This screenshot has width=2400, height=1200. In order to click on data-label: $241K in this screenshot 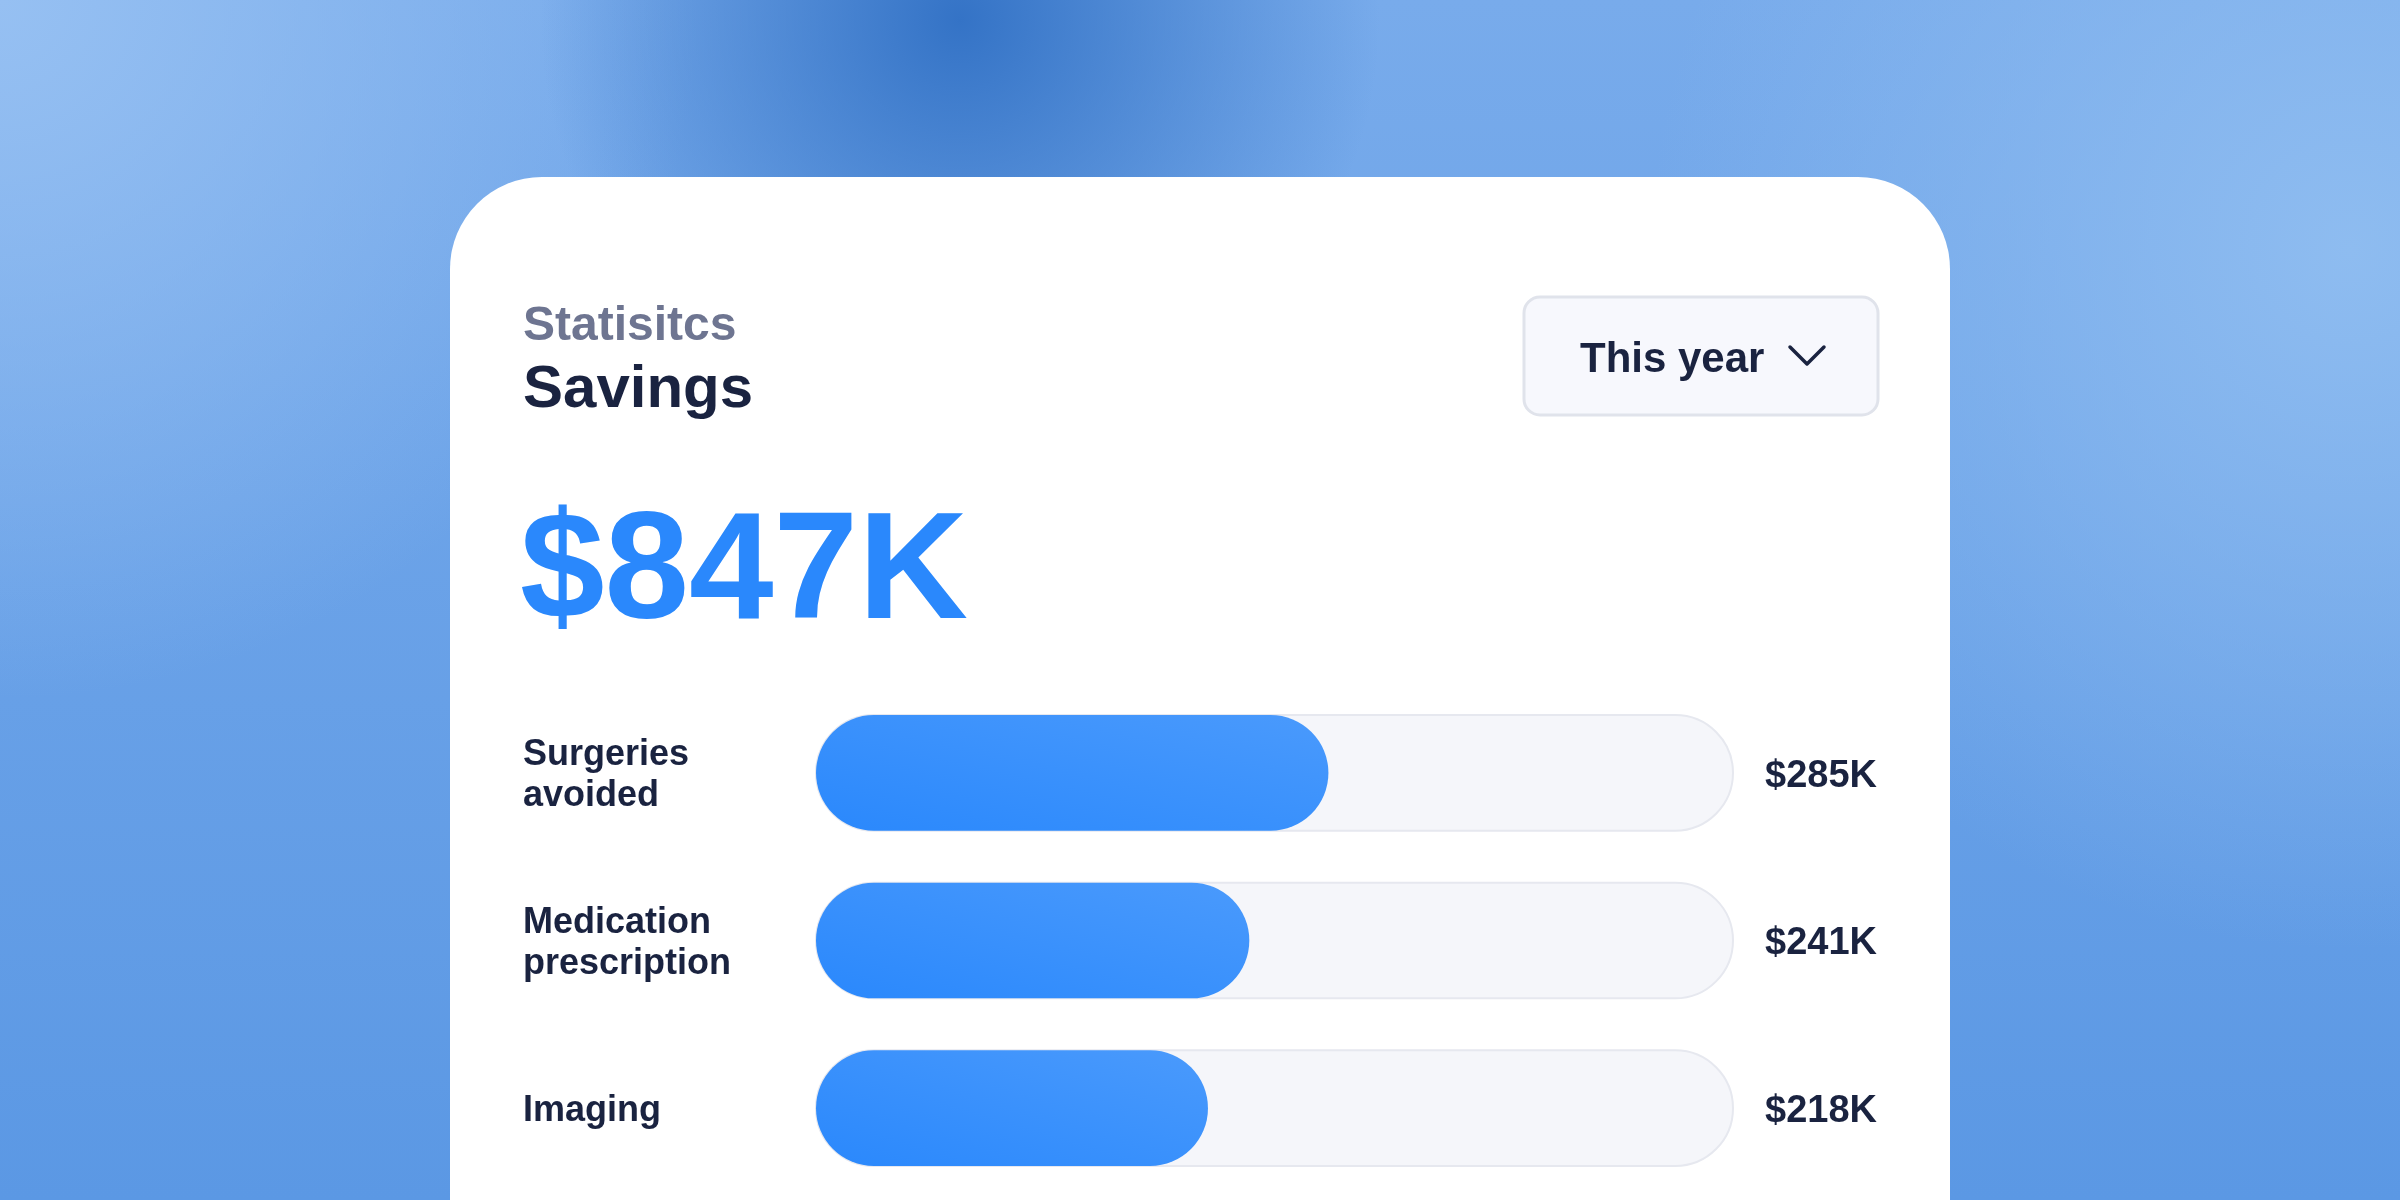, I will do `click(1821, 941)`.